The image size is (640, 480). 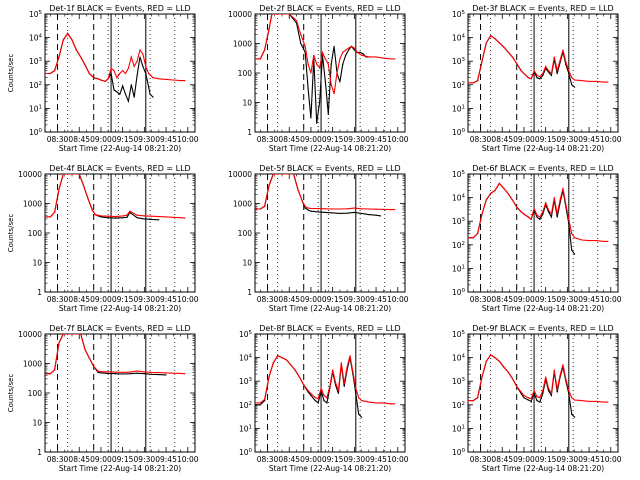 I want to click on series-lld, so click(x=325, y=380).